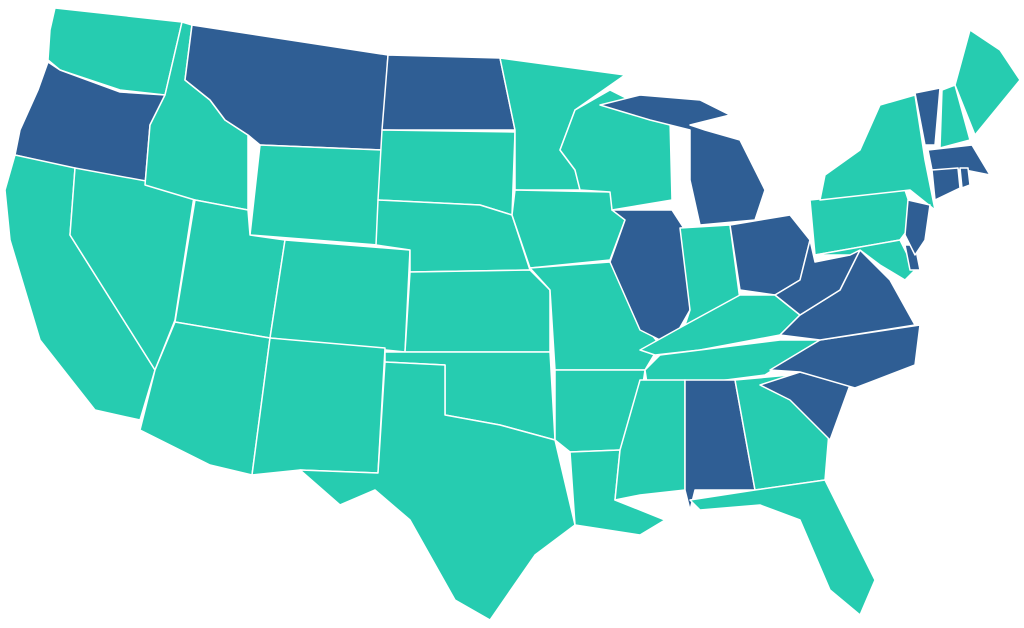 The height and width of the screenshot is (628, 1024). I want to click on state-ma, so click(959, 160).